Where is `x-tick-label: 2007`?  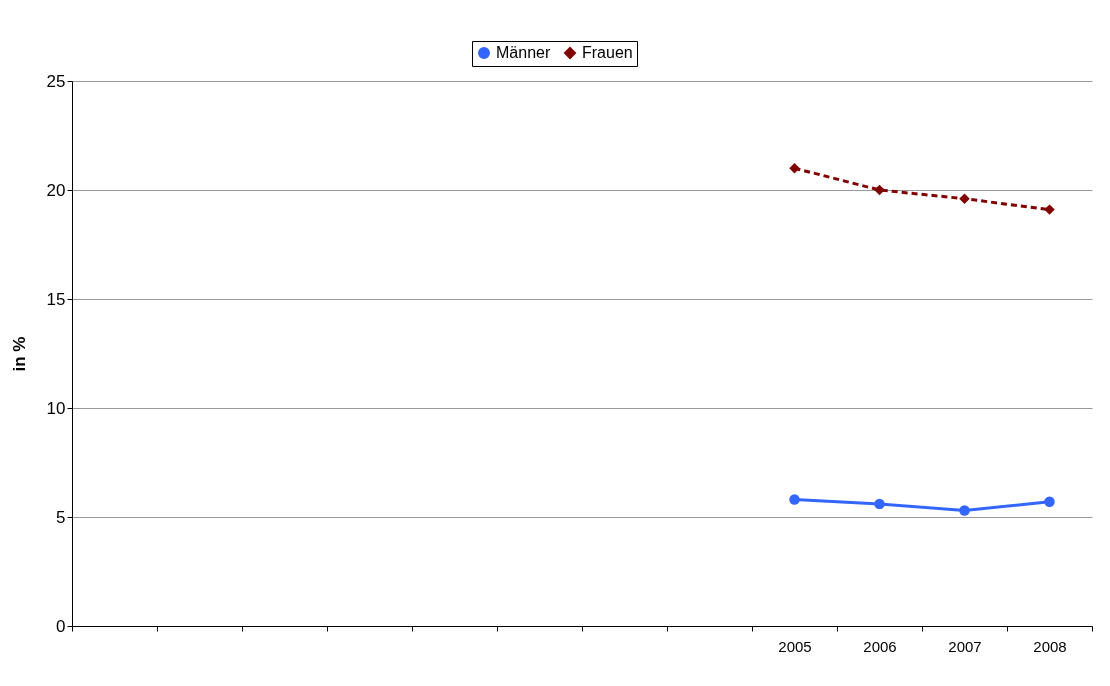 x-tick-label: 2007 is located at coordinates (965, 646).